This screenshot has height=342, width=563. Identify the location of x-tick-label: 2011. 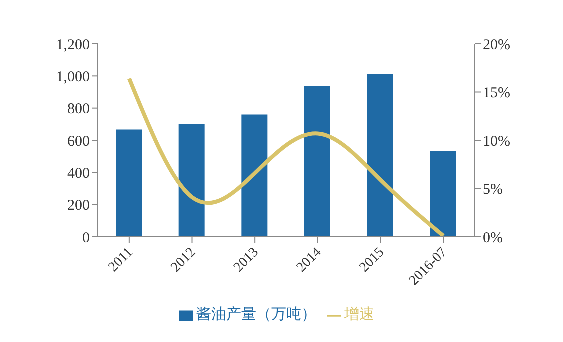
(121, 260).